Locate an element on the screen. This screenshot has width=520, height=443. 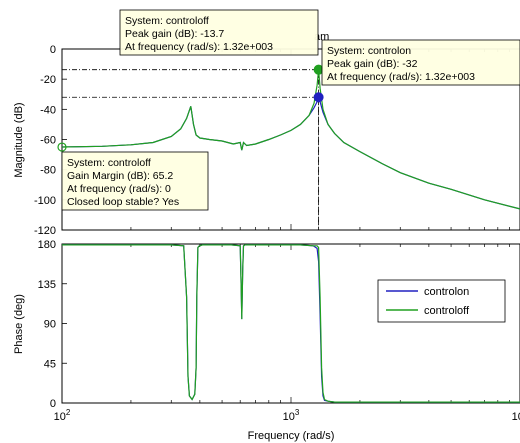
magnitude-y-tick-label: -40 is located at coordinates (48, 110).